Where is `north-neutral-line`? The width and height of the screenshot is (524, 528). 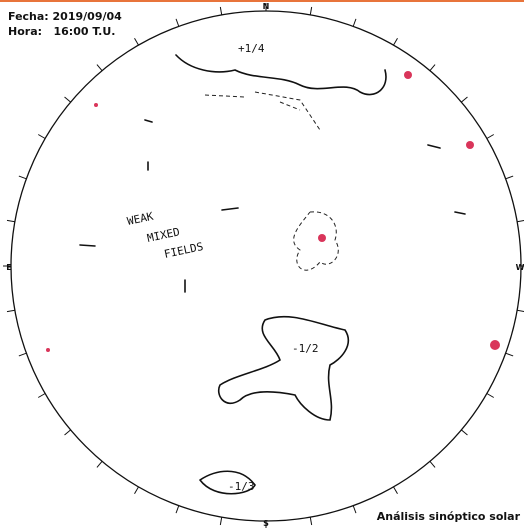 north-neutral-line is located at coordinates (262, 111).